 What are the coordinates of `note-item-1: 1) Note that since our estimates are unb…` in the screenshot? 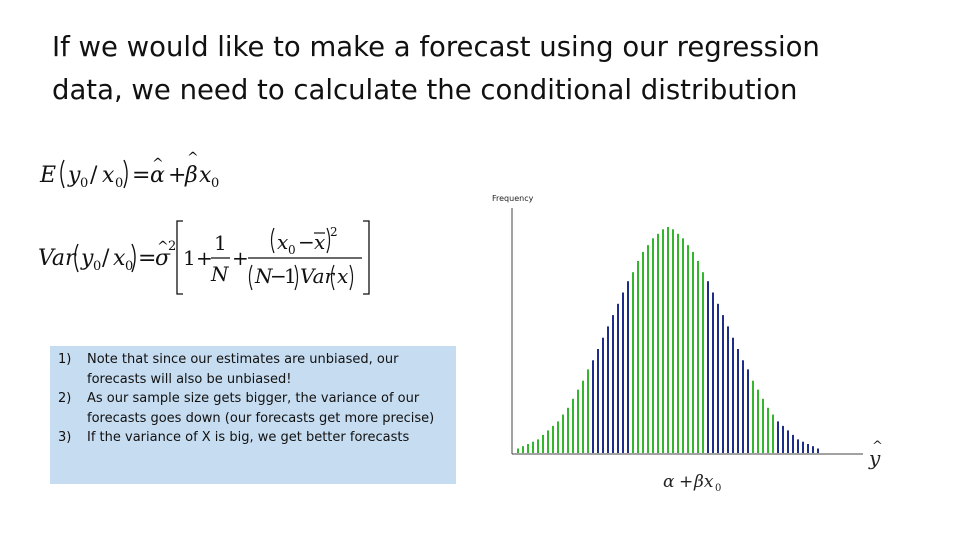 It's located at (253, 369).